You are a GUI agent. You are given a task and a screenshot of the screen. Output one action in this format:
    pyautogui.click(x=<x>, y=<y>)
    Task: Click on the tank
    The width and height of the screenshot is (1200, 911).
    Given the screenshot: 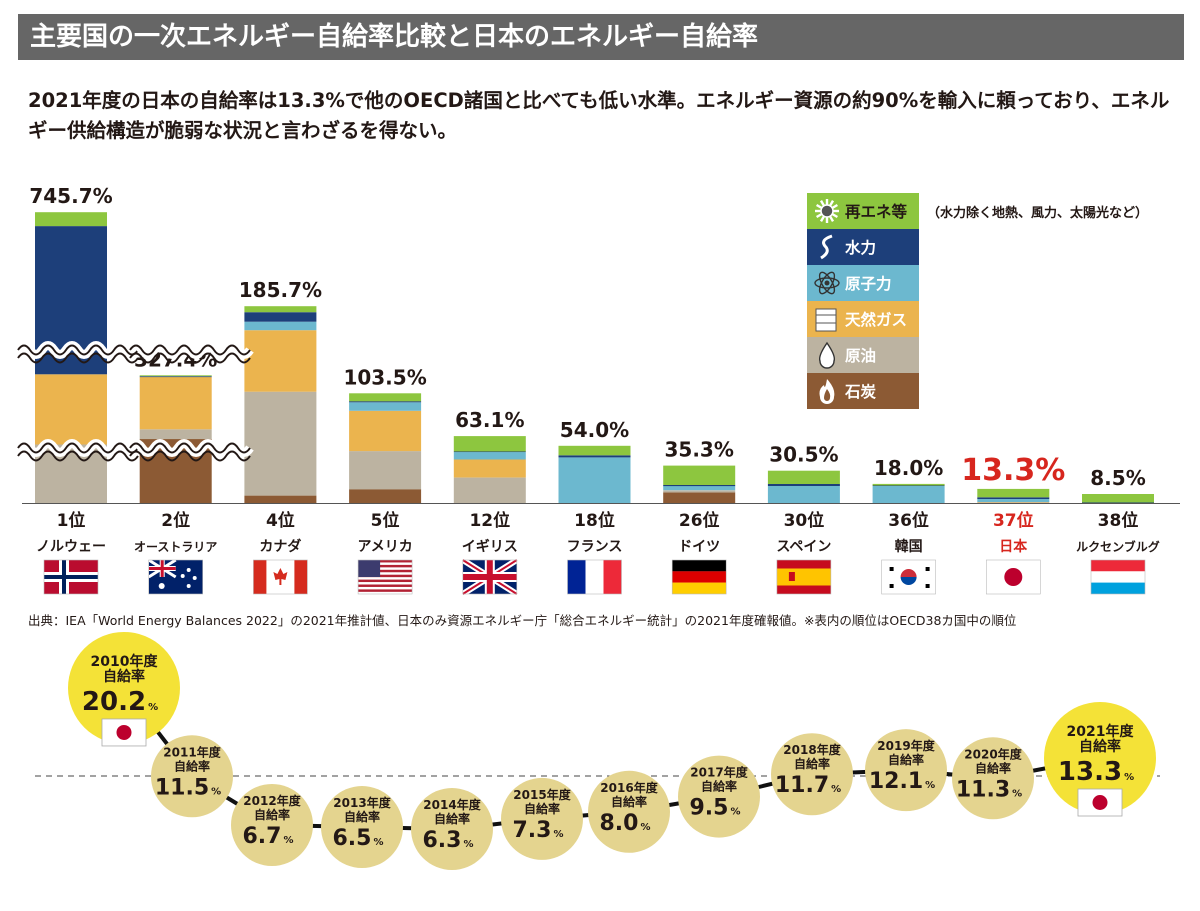 What is the action you would take?
    pyautogui.click(x=826, y=320)
    